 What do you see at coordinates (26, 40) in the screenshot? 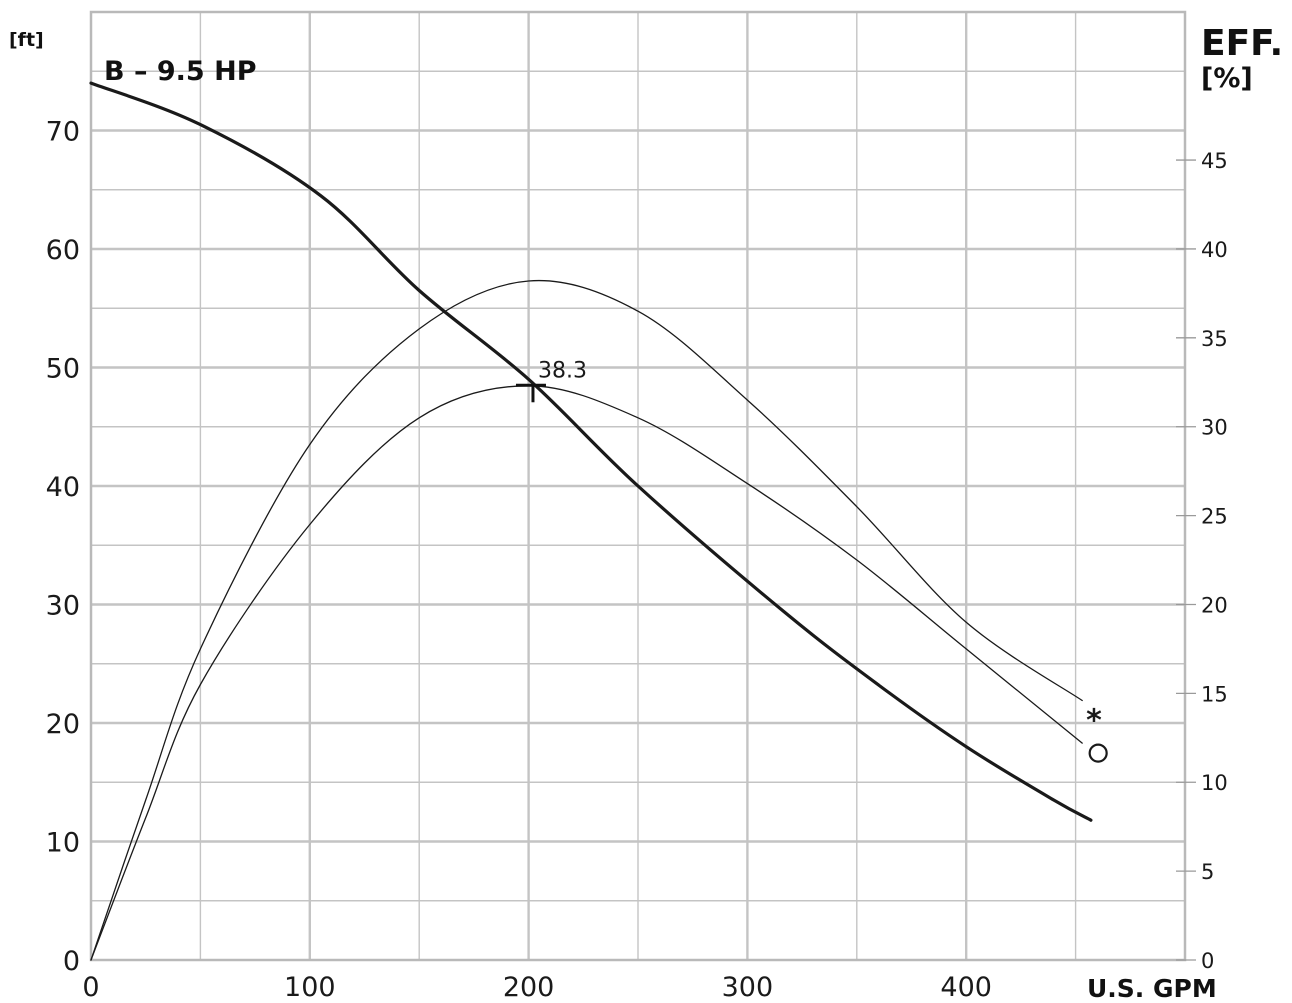
I see `y-left-axis-label: [ft]` at bounding box center [26, 40].